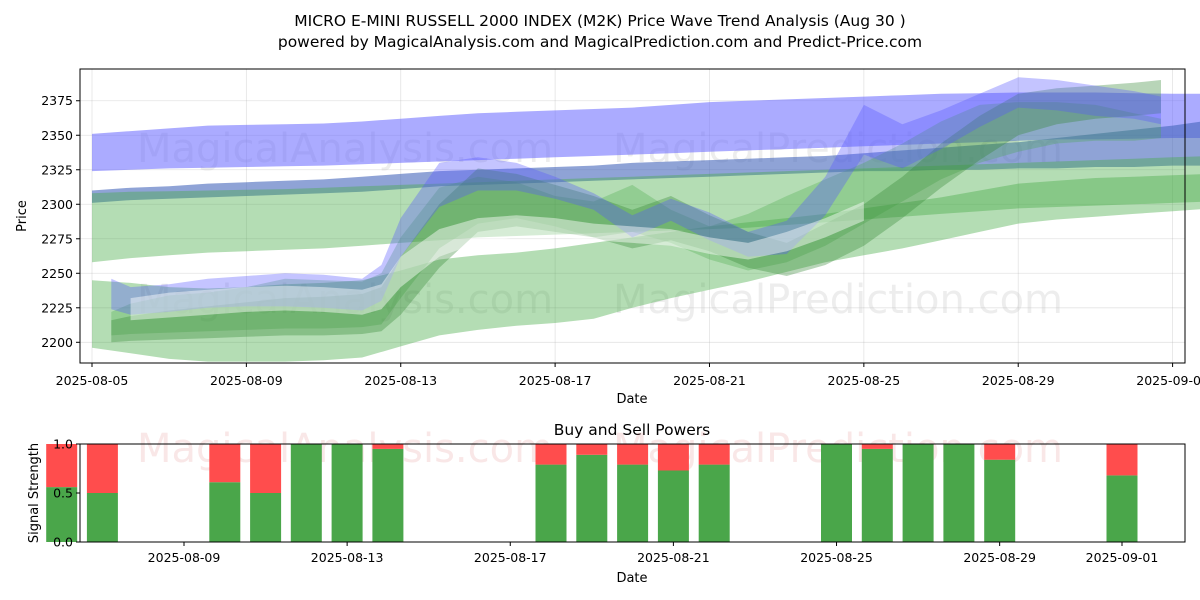 The width and height of the screenshot is (1200, 600). Describe the element at coordinates (57, 100) in the screenshot. I see `price-y-tick-label: 2375` at that location.